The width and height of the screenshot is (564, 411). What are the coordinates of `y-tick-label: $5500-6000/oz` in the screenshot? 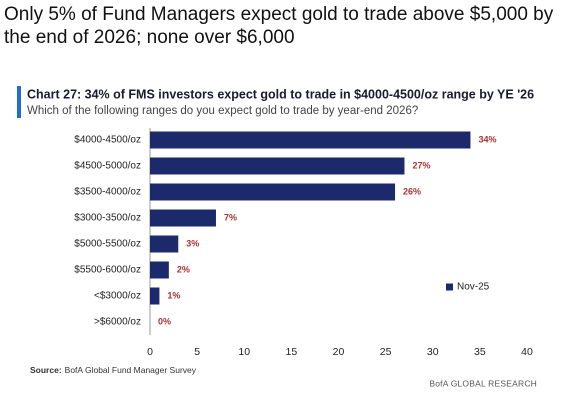 It's located at (107, 270).